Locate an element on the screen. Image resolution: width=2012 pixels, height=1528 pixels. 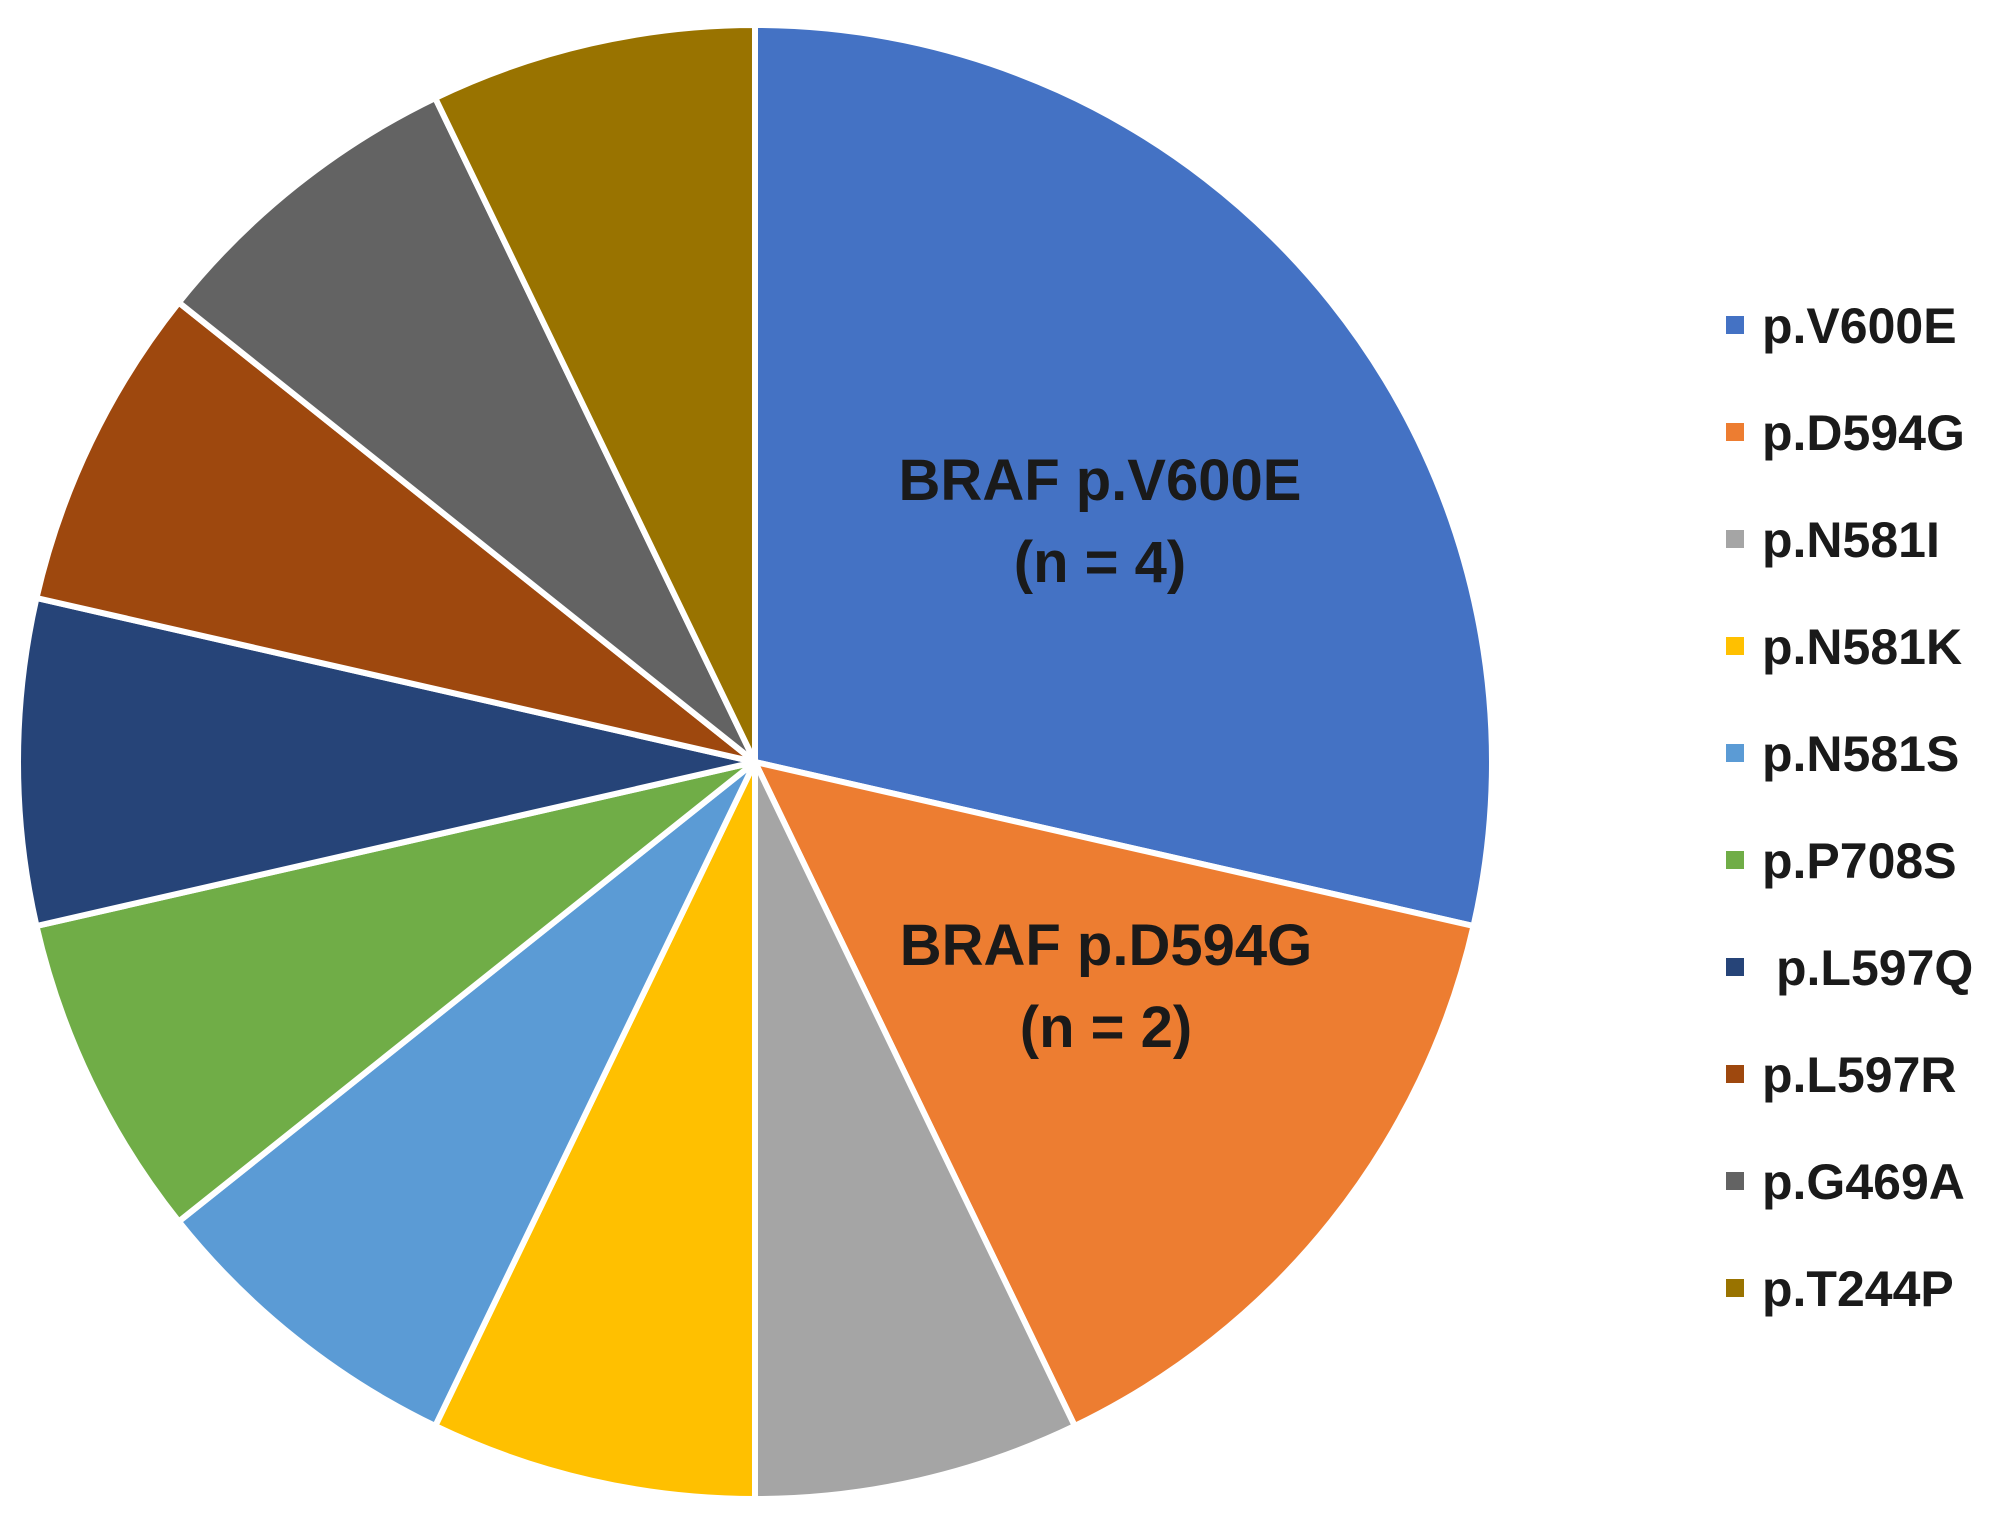
pie-slice-n581i is located at coordinates (915, 1130).